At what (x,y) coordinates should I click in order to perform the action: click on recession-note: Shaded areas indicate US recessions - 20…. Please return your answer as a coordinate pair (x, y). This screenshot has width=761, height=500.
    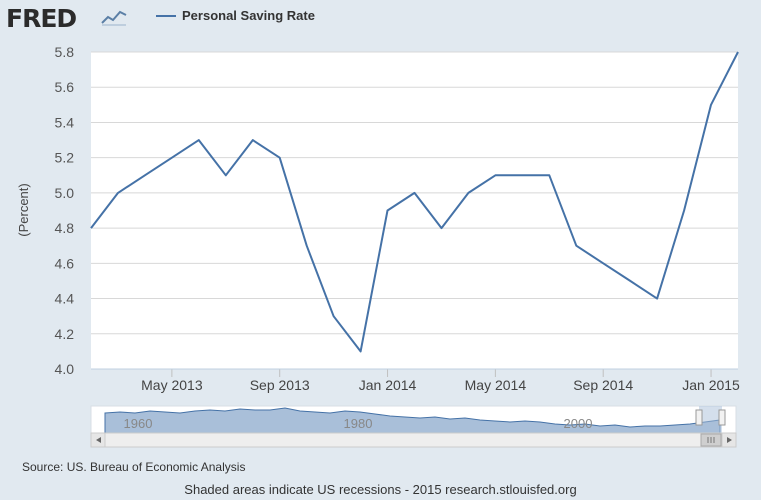
    Looking at the image, I should click on (380, 489).